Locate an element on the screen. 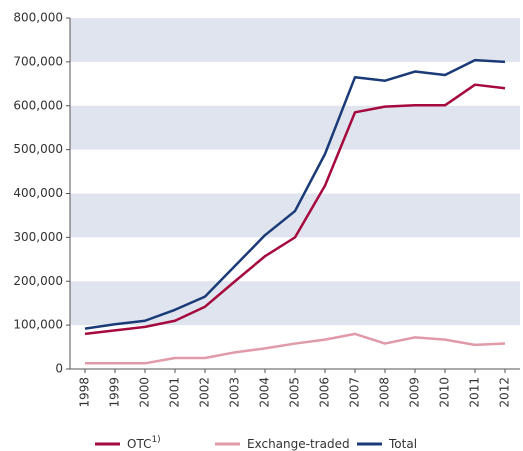 This screenshot has width=523, height=451. legend-name: Exchange-traded is located at coordinates (298, 444).